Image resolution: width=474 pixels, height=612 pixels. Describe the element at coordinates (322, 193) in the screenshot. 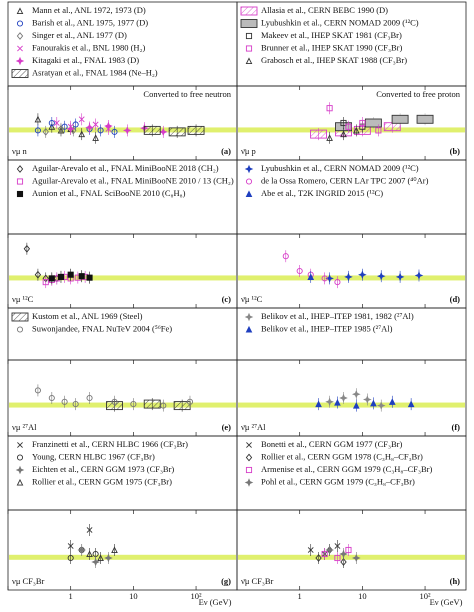

I see `legend-label: Abe et al., T2K INGRID 2015 (¹²C)` at that location.